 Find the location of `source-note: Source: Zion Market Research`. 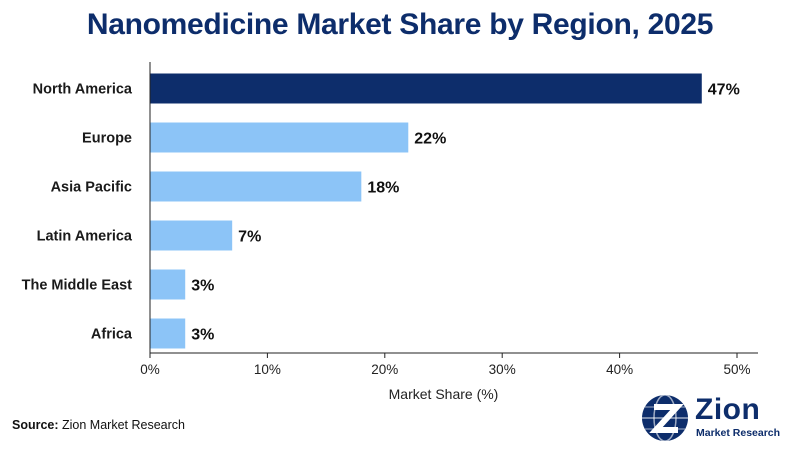

source-note: Source: Zion Market Research is located at coordinates (98, 425).